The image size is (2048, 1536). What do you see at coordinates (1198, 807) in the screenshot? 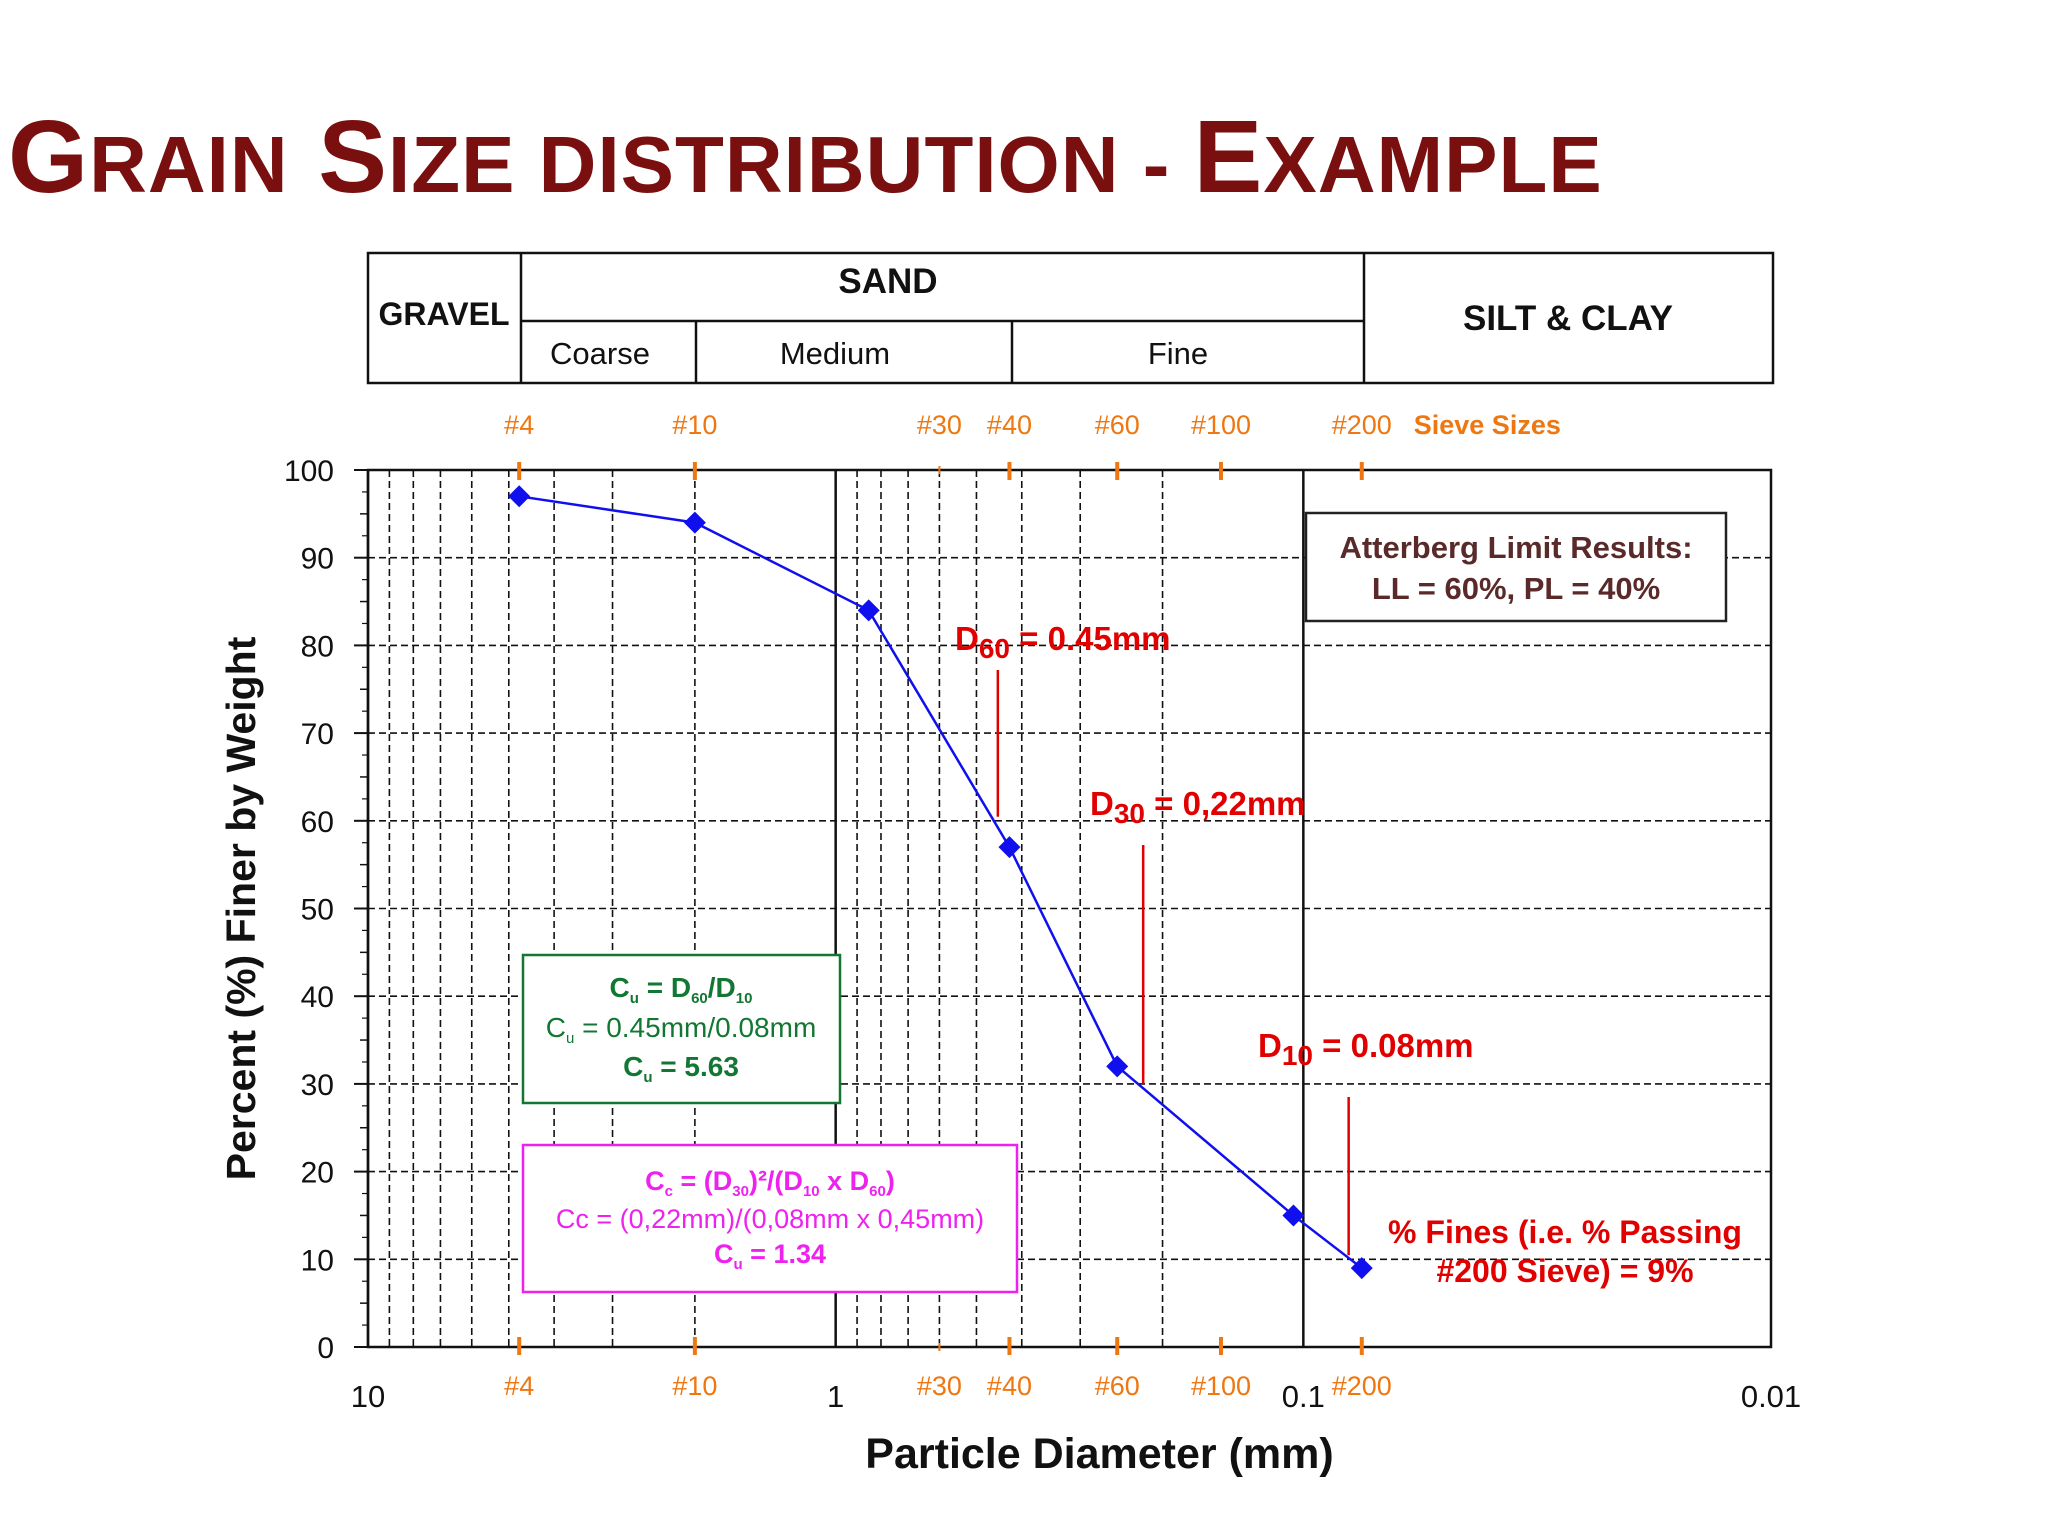
I see `d30-label: D30 = 0,22mm` at bounding box center [1198, 807].